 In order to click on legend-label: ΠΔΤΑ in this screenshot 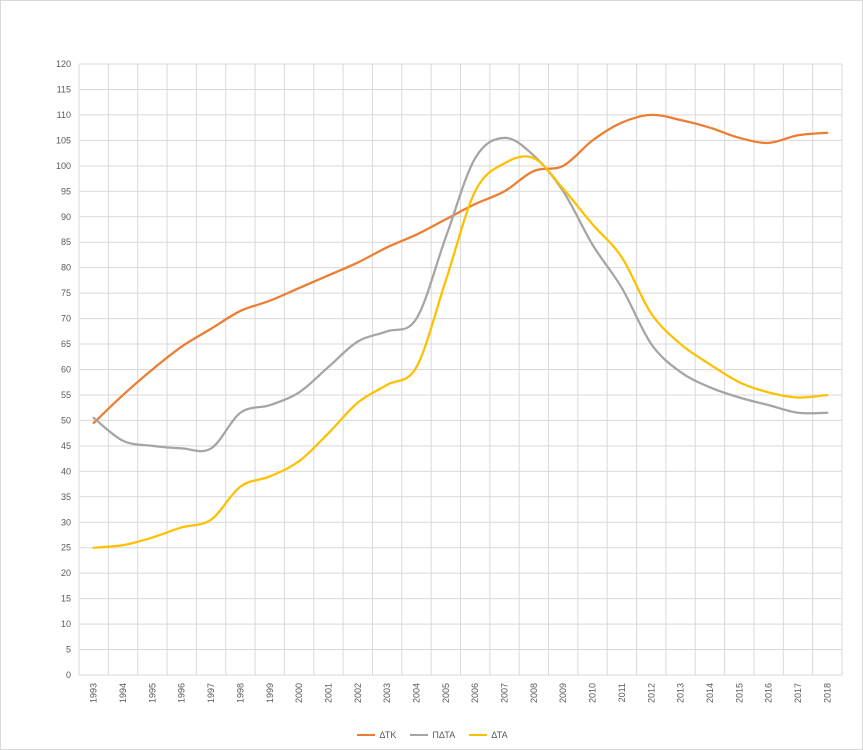, I will do `click(444, 735)`.